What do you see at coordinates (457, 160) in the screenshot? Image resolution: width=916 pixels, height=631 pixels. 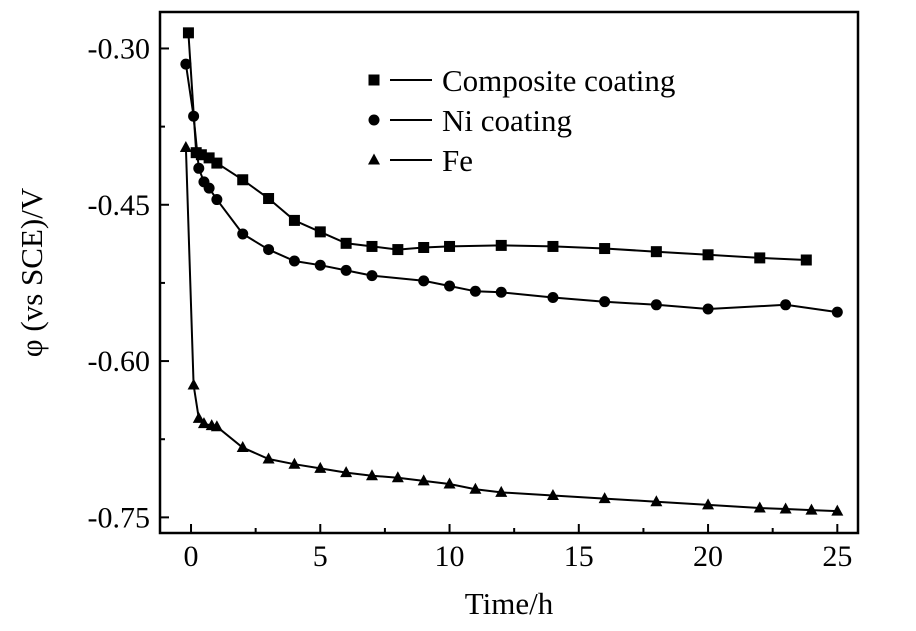 I see `legend-label-fe: Fe` at bounding box center [457, 160].